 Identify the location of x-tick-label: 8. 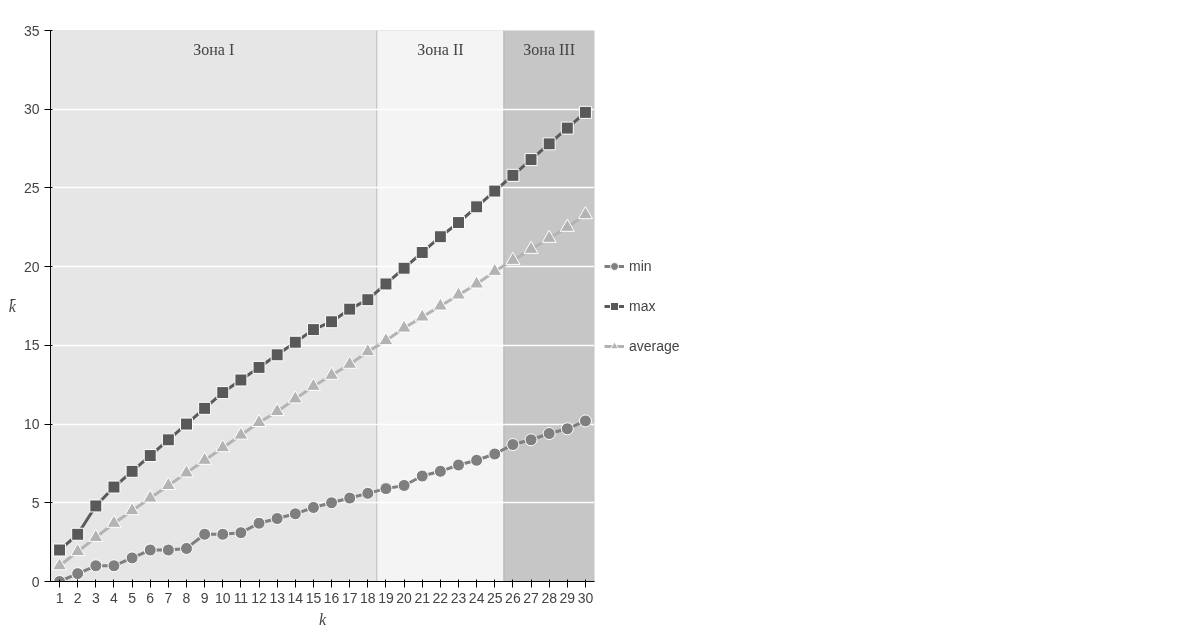
(186, 597).